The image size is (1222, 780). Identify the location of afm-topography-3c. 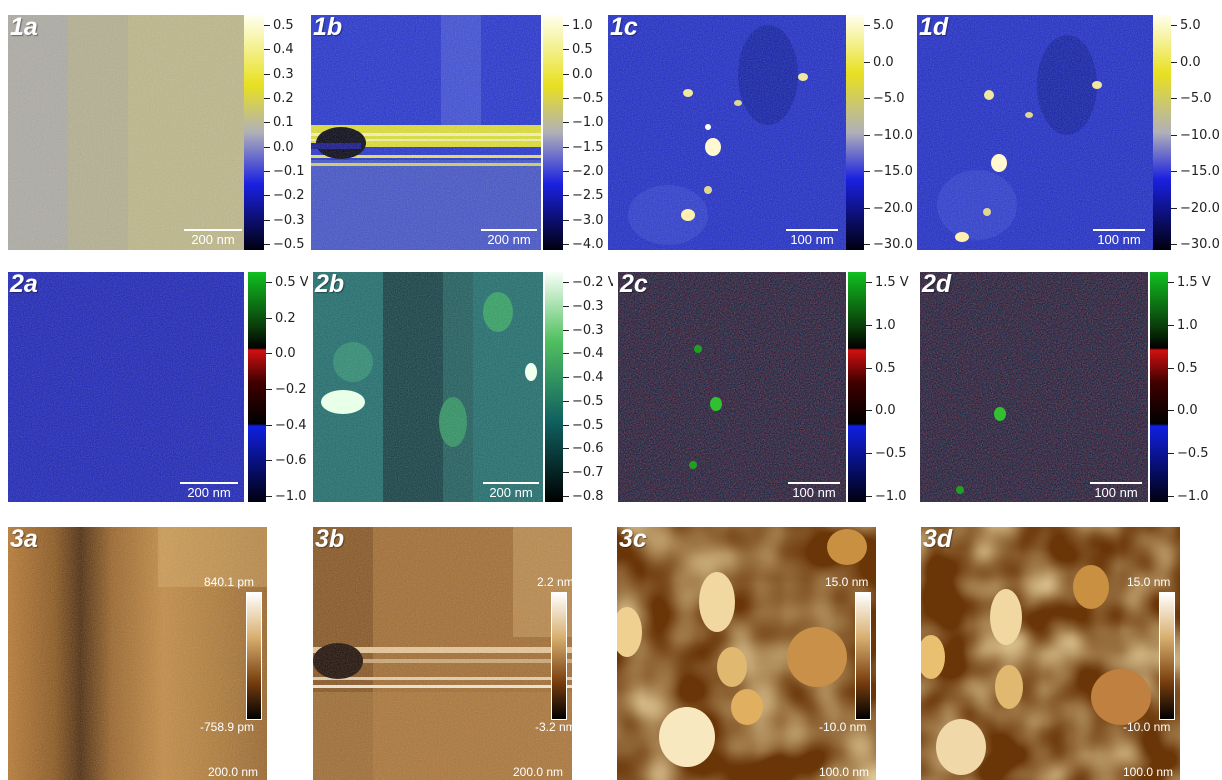
(746, 653).